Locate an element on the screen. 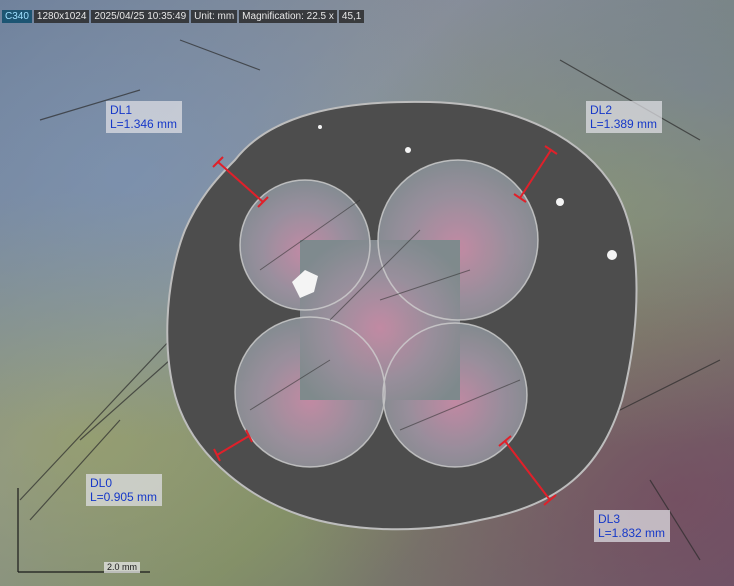  debris-particles is located at coordinates (454, 211).